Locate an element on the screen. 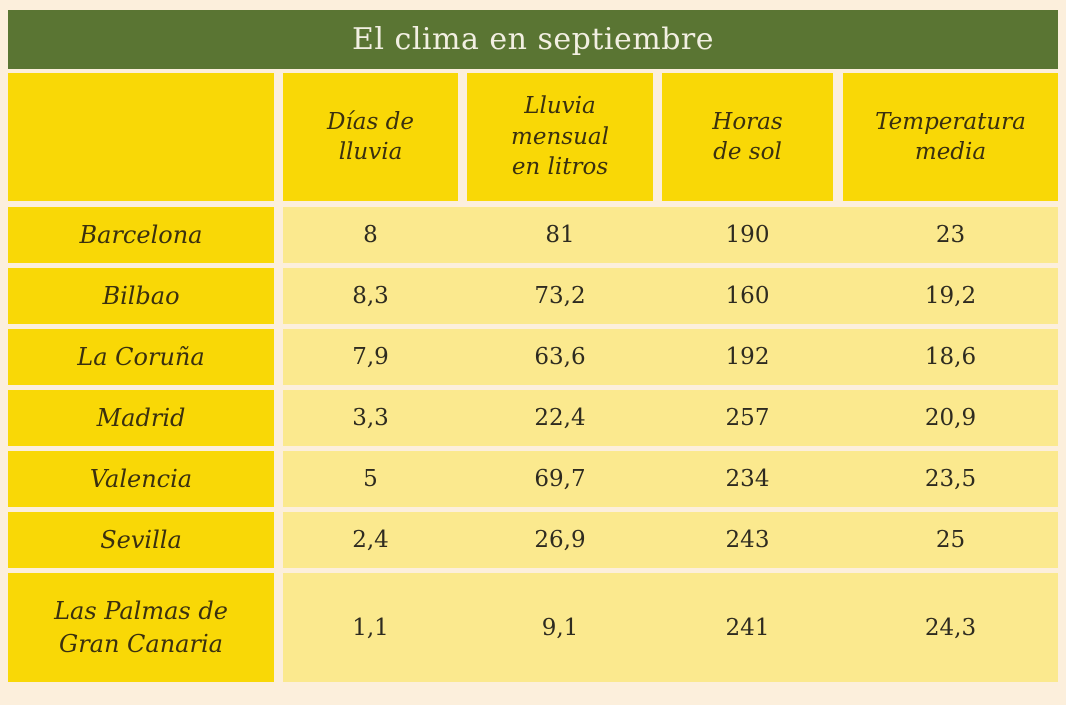 The width and height of the screenshot is (1066, 705). row-values-strip: 7,9 63,6 192 18,6 is located at coordinates (670, 357).